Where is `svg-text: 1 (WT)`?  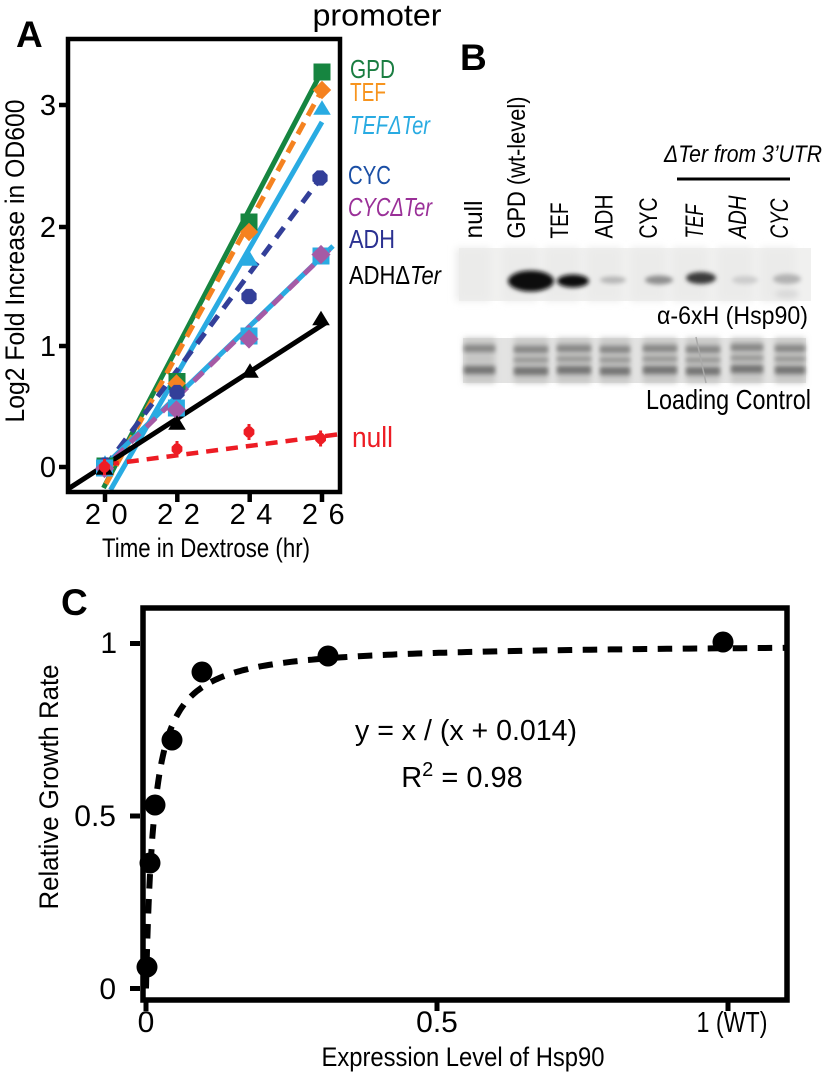 svg-text: 1 (WT) is located at coordinates (732, 1023).